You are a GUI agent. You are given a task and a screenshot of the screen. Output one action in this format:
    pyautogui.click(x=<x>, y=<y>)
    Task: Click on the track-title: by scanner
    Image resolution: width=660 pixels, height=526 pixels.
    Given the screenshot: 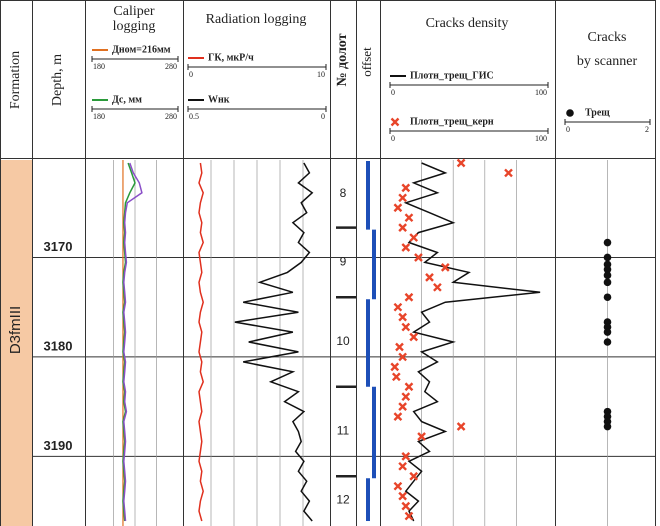 What is the action you would take?
    pyautogui.click(x=607, y=61)
    